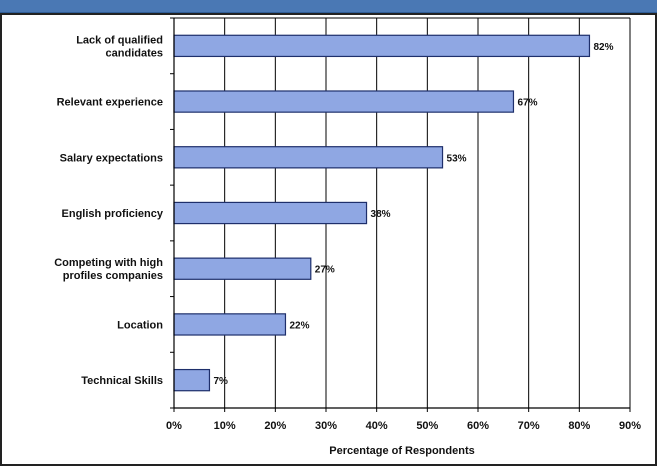 This screenshot has height=466, width=657. I want to click on x-axis-title: Percentage of Respondents, so click(401, 451).